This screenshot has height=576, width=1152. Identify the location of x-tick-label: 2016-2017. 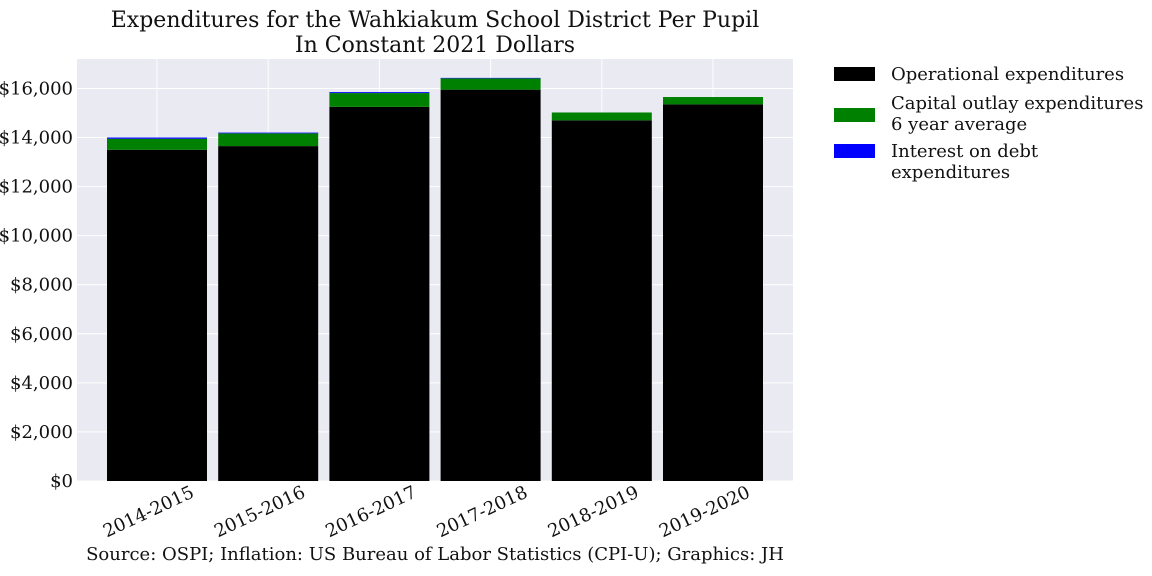
(370, 512).